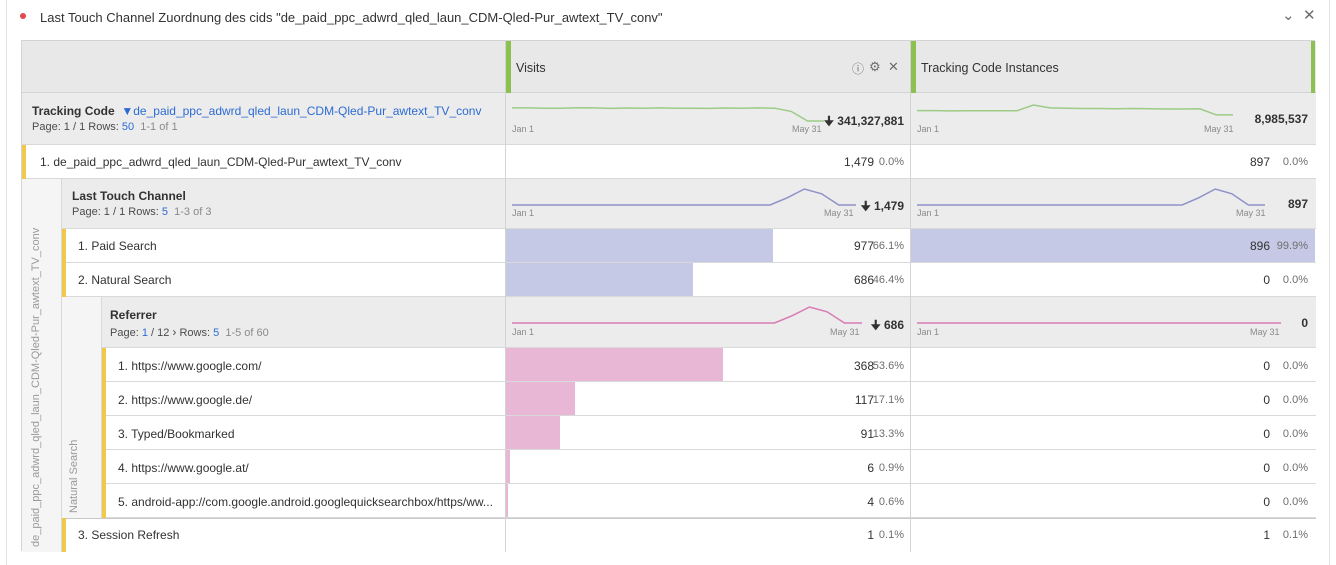 The width and height of the screenshot is (1336, 565). I want to click on visits-column-grip, so click(508, 67).